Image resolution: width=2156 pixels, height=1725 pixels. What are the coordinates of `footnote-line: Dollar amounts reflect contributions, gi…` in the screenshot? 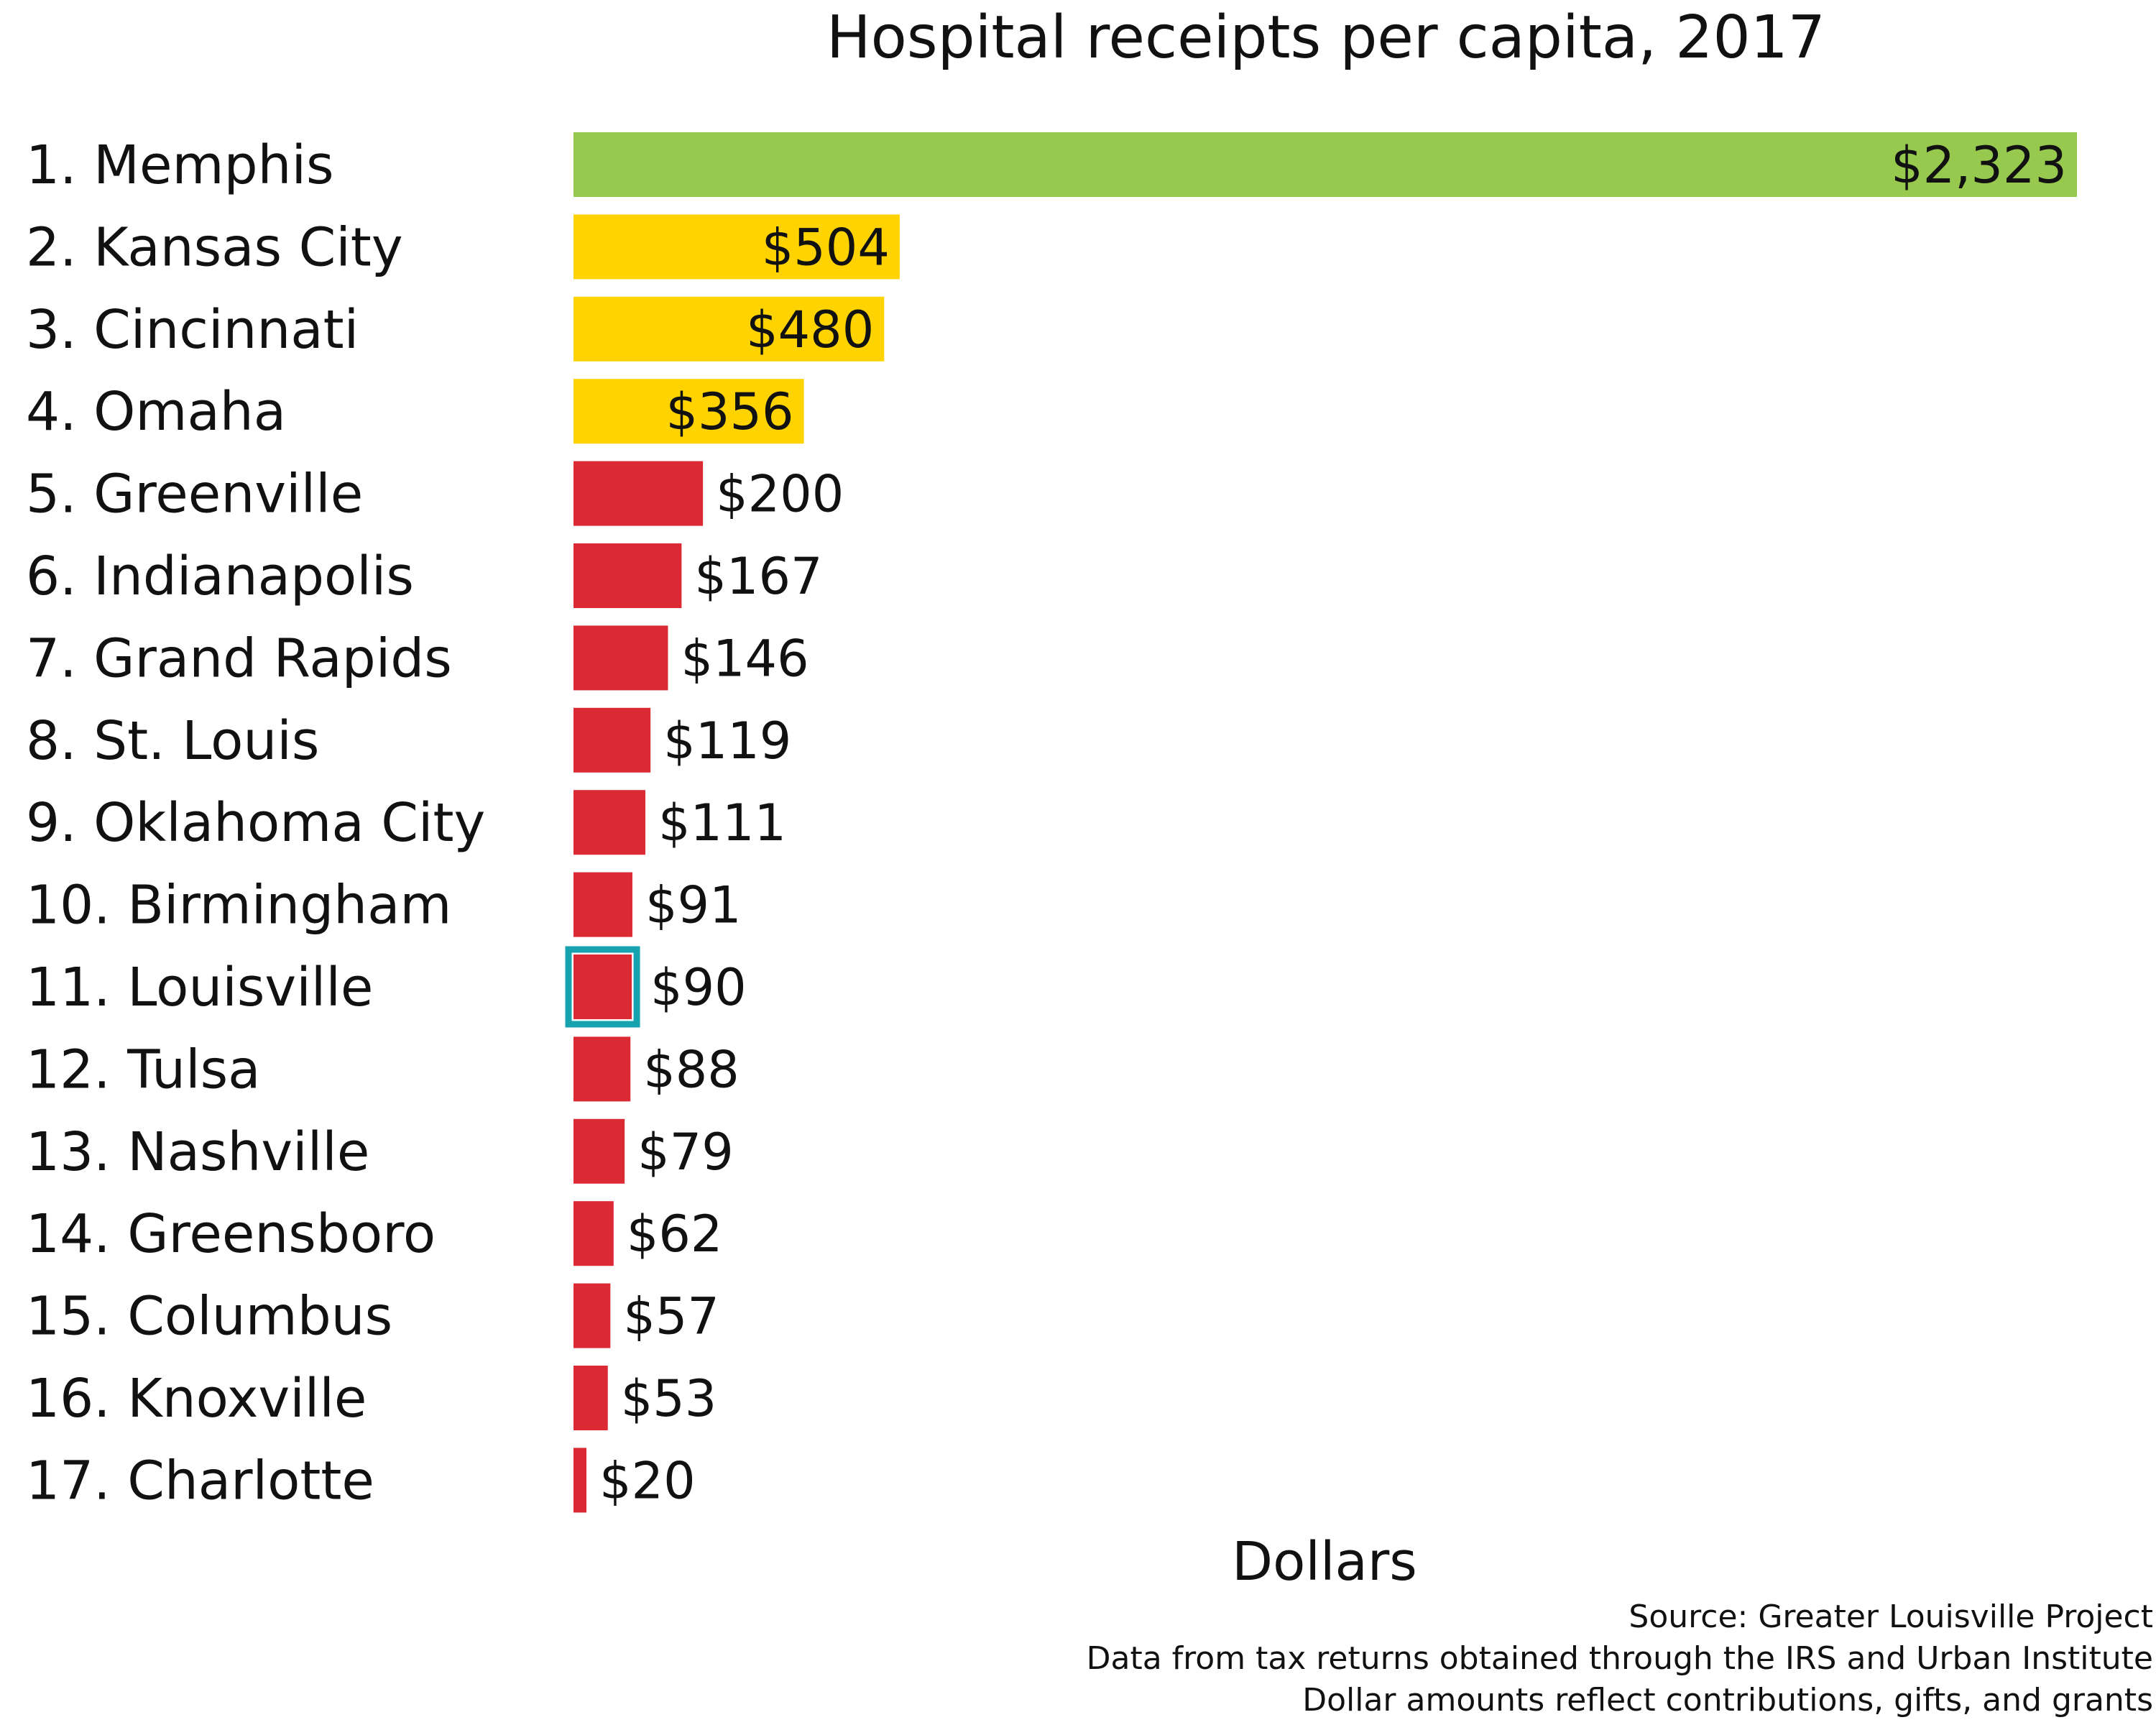 It's located at (1727, 1700).